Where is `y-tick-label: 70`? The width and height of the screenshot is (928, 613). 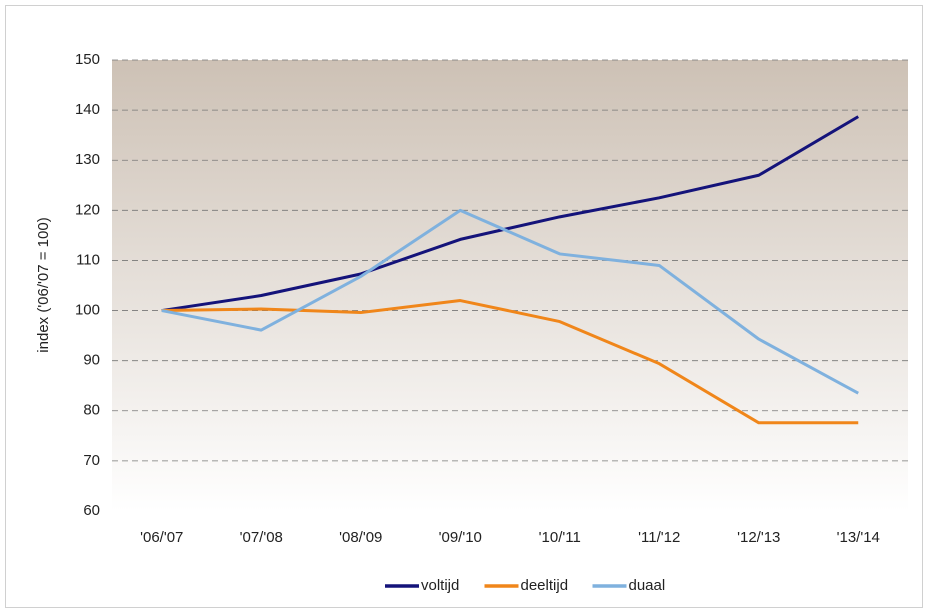
y-tick-label: 70 is located at coordinates (91, 460).